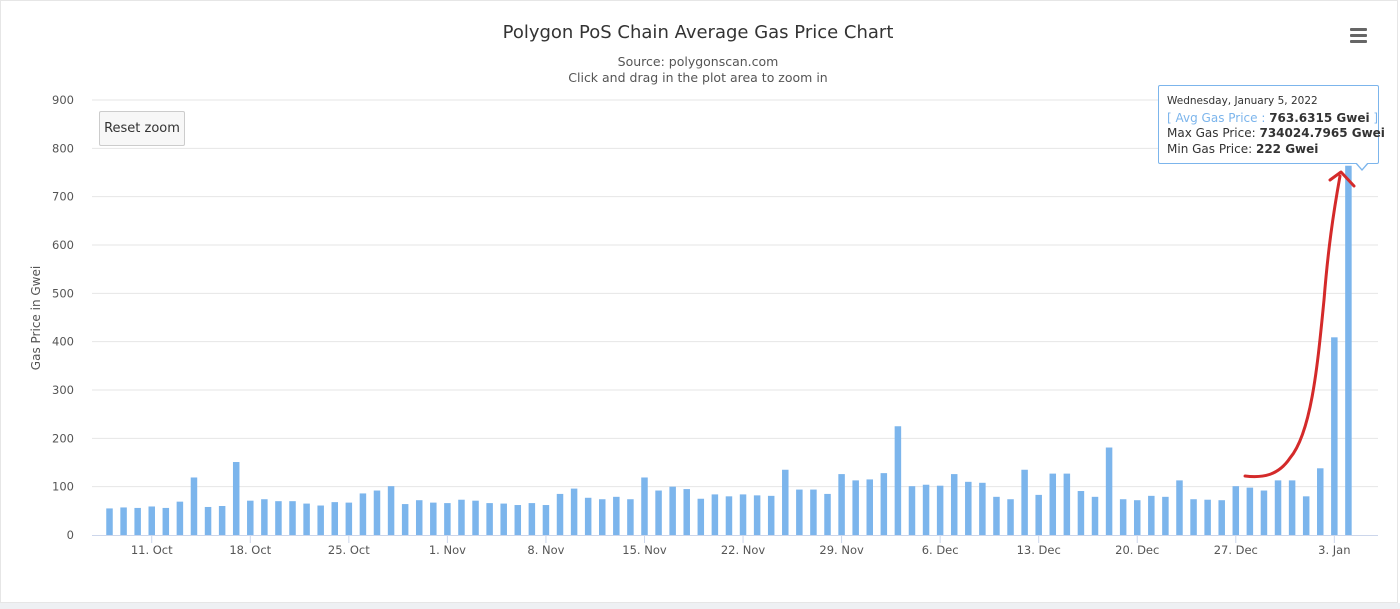  What do you see at coordinates (1358, 41) in the screenshot?
I see `menu-line` at bounding box center [1358, 41].